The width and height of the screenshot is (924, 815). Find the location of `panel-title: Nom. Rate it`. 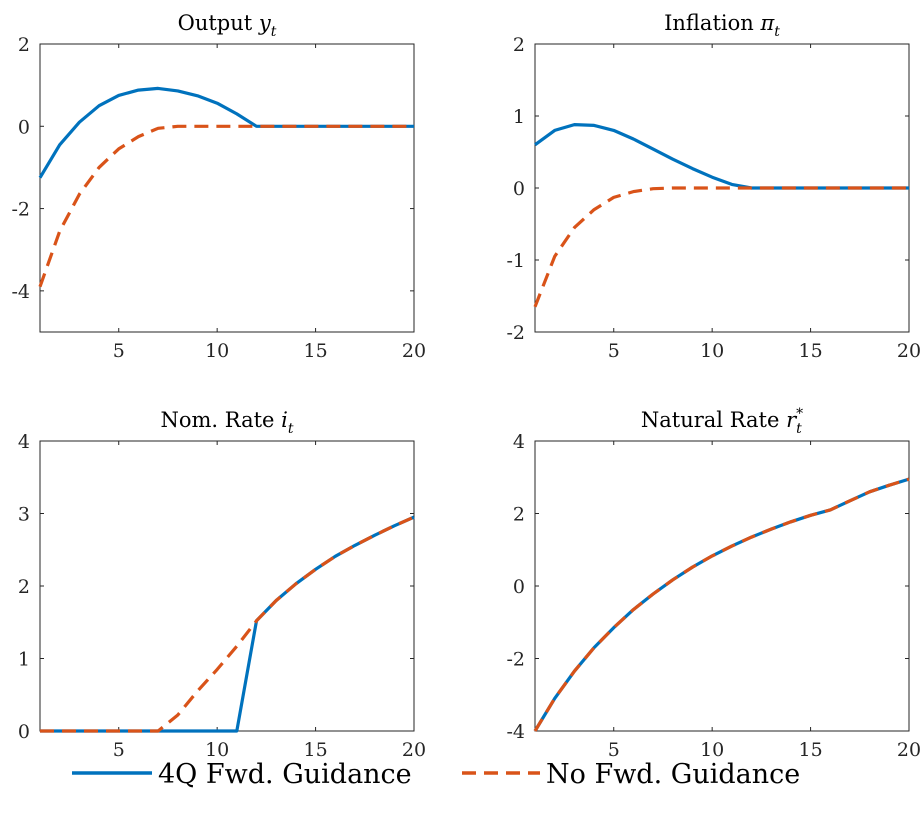

panel-title: Nom. Rate it is located at coordinates (227, 422).